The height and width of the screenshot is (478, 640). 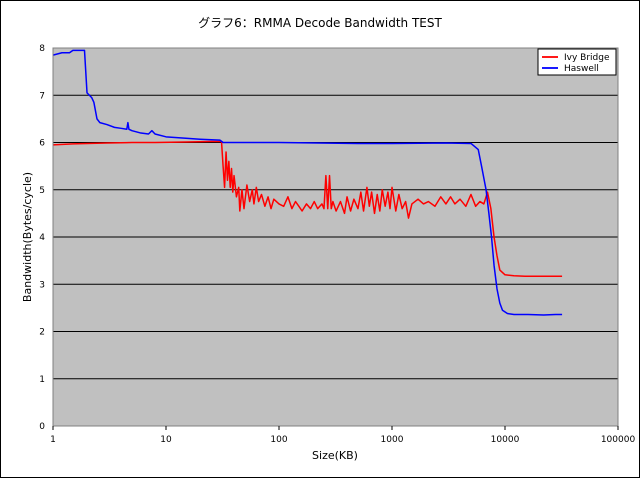 I want to click on legend-label: Haswell, so click(x=581, y=69).